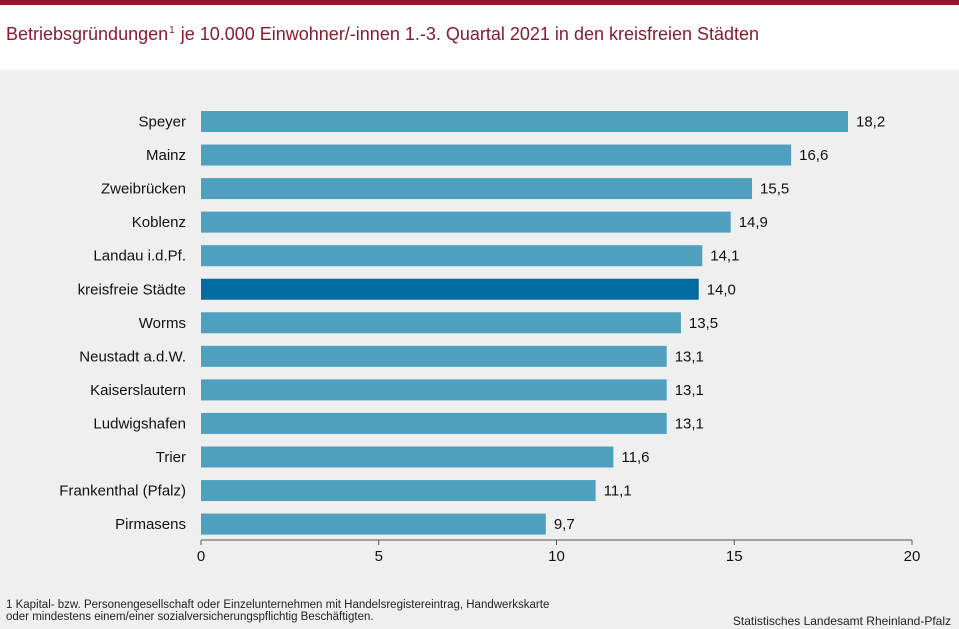  What do you see at coordinates (556, 556) in the screenshot?
I see `x-tick-label: 10` at bounding box center [556, 556].